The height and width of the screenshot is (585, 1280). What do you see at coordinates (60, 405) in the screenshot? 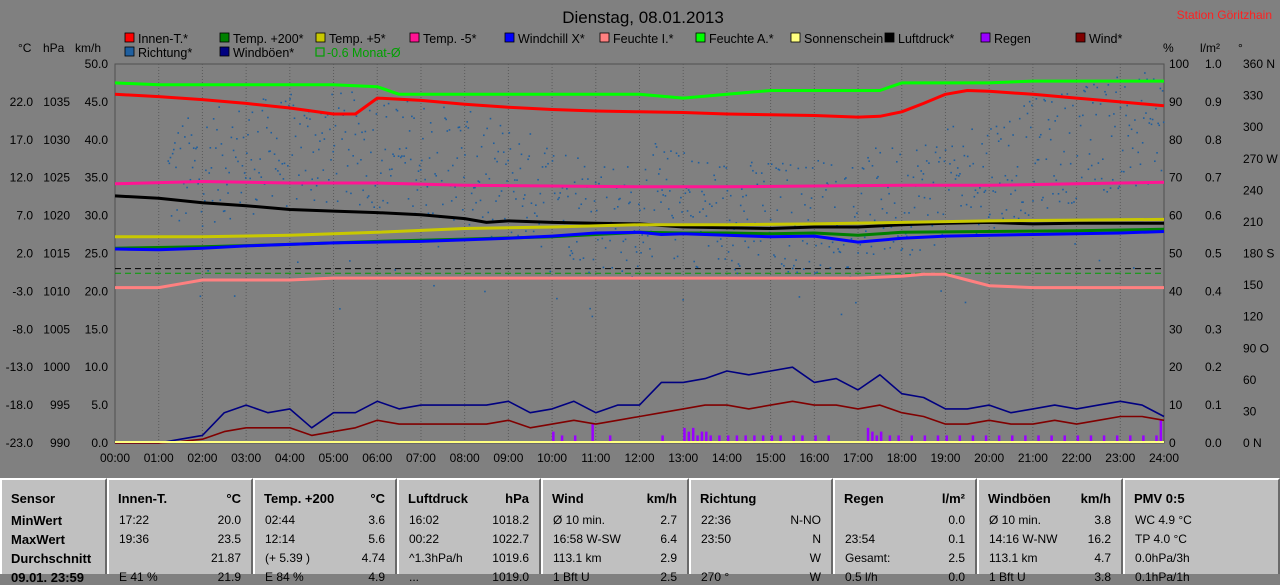
I see `tick-label-hpa: 995` at bounding box center [60, 405].